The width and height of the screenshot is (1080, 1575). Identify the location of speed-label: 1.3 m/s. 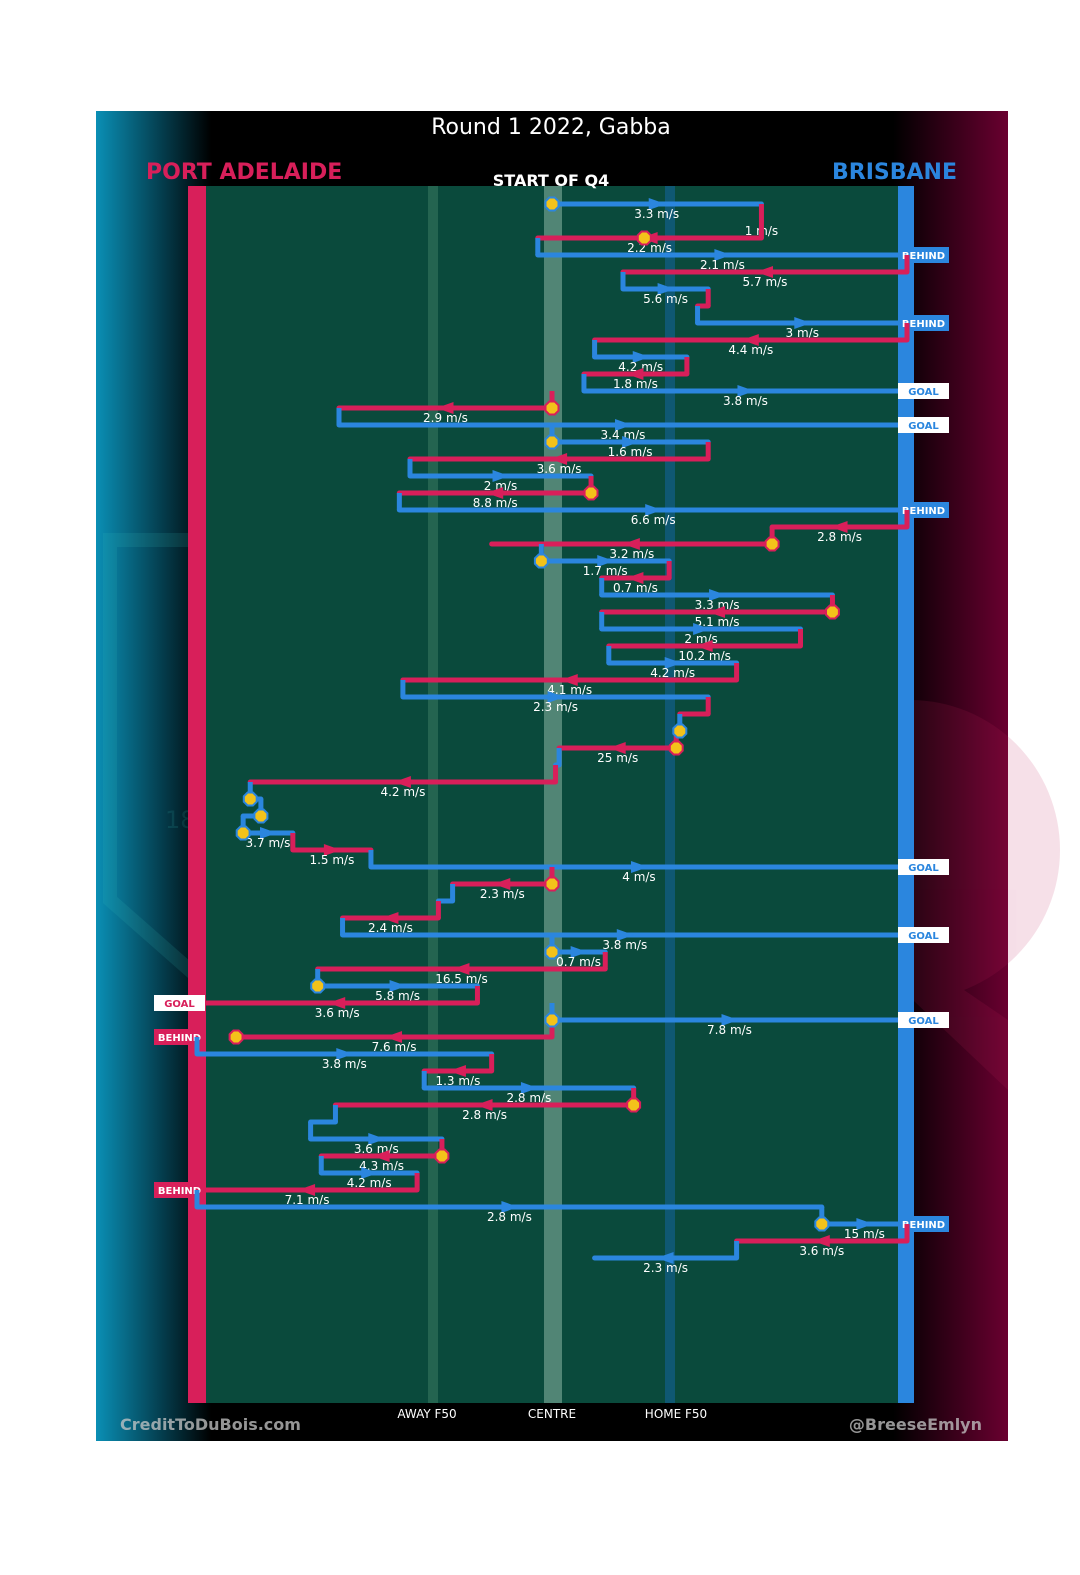
(457, 1081).